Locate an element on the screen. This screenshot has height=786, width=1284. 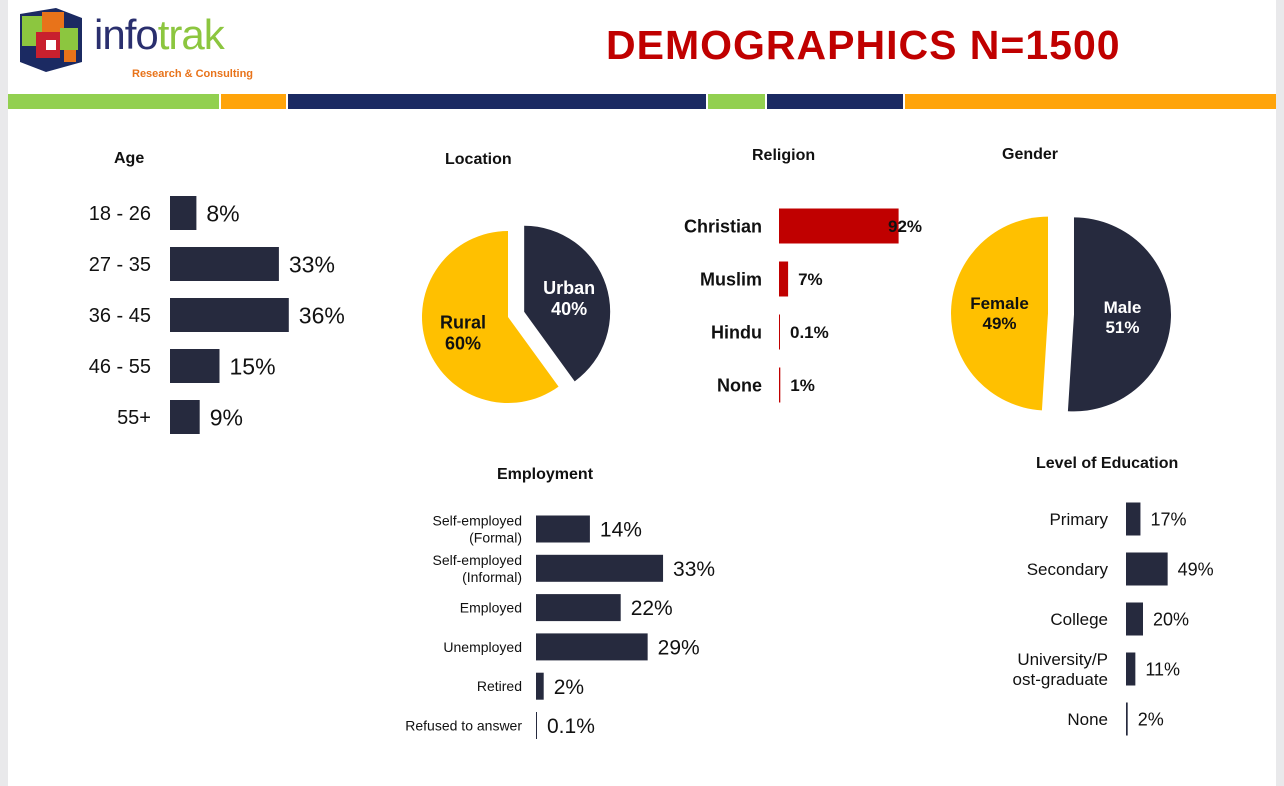
category-label-employment-2: Employed is located at coordinates (491, 608).